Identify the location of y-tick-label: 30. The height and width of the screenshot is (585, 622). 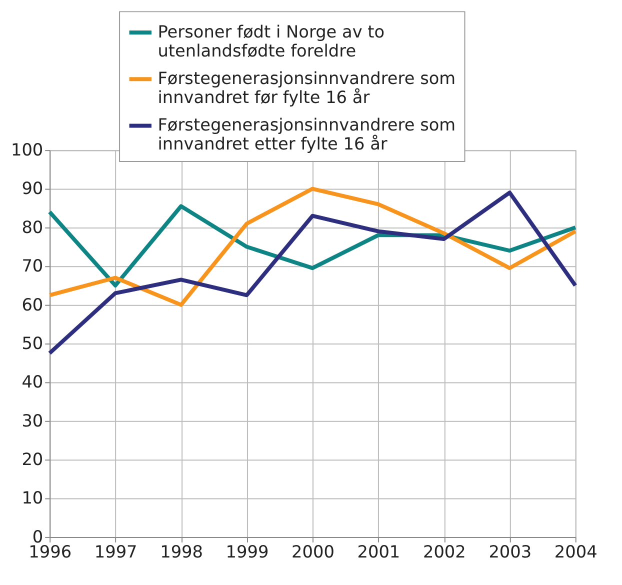
(33, 420).